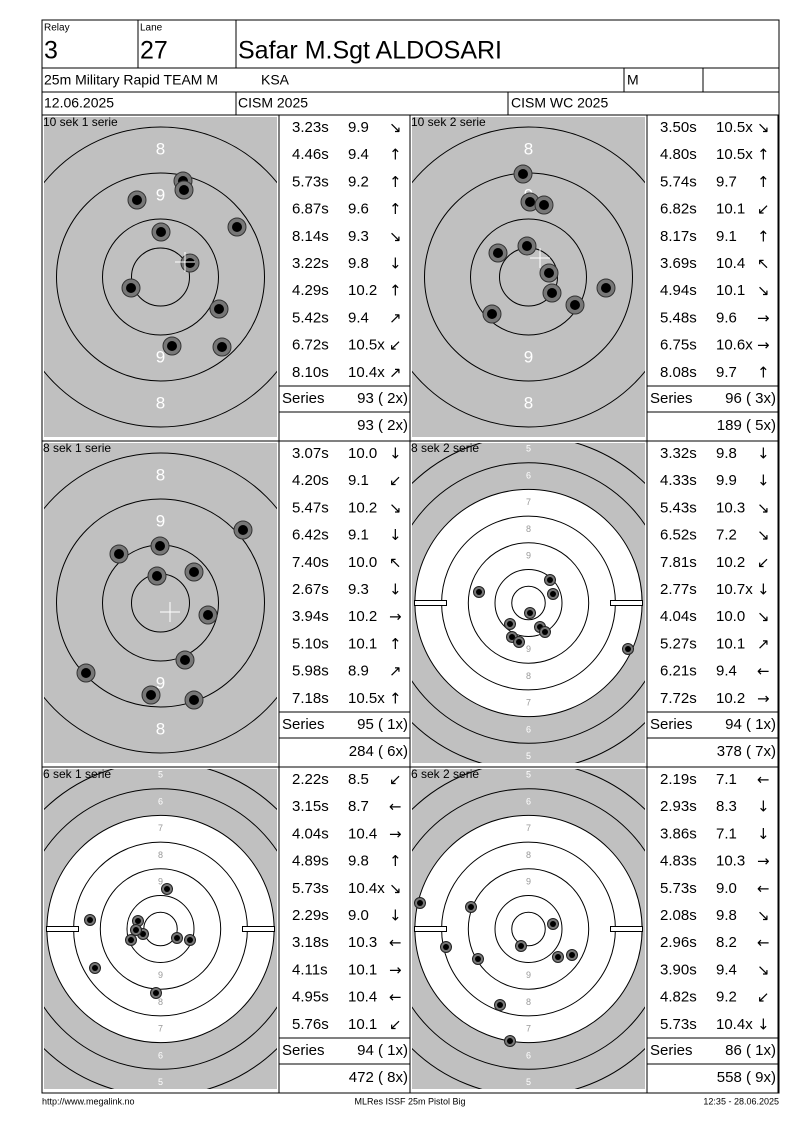  Describe the element at coordinates (726, 236) in the screenshot. I see `shot-score: 9.1` at that location.